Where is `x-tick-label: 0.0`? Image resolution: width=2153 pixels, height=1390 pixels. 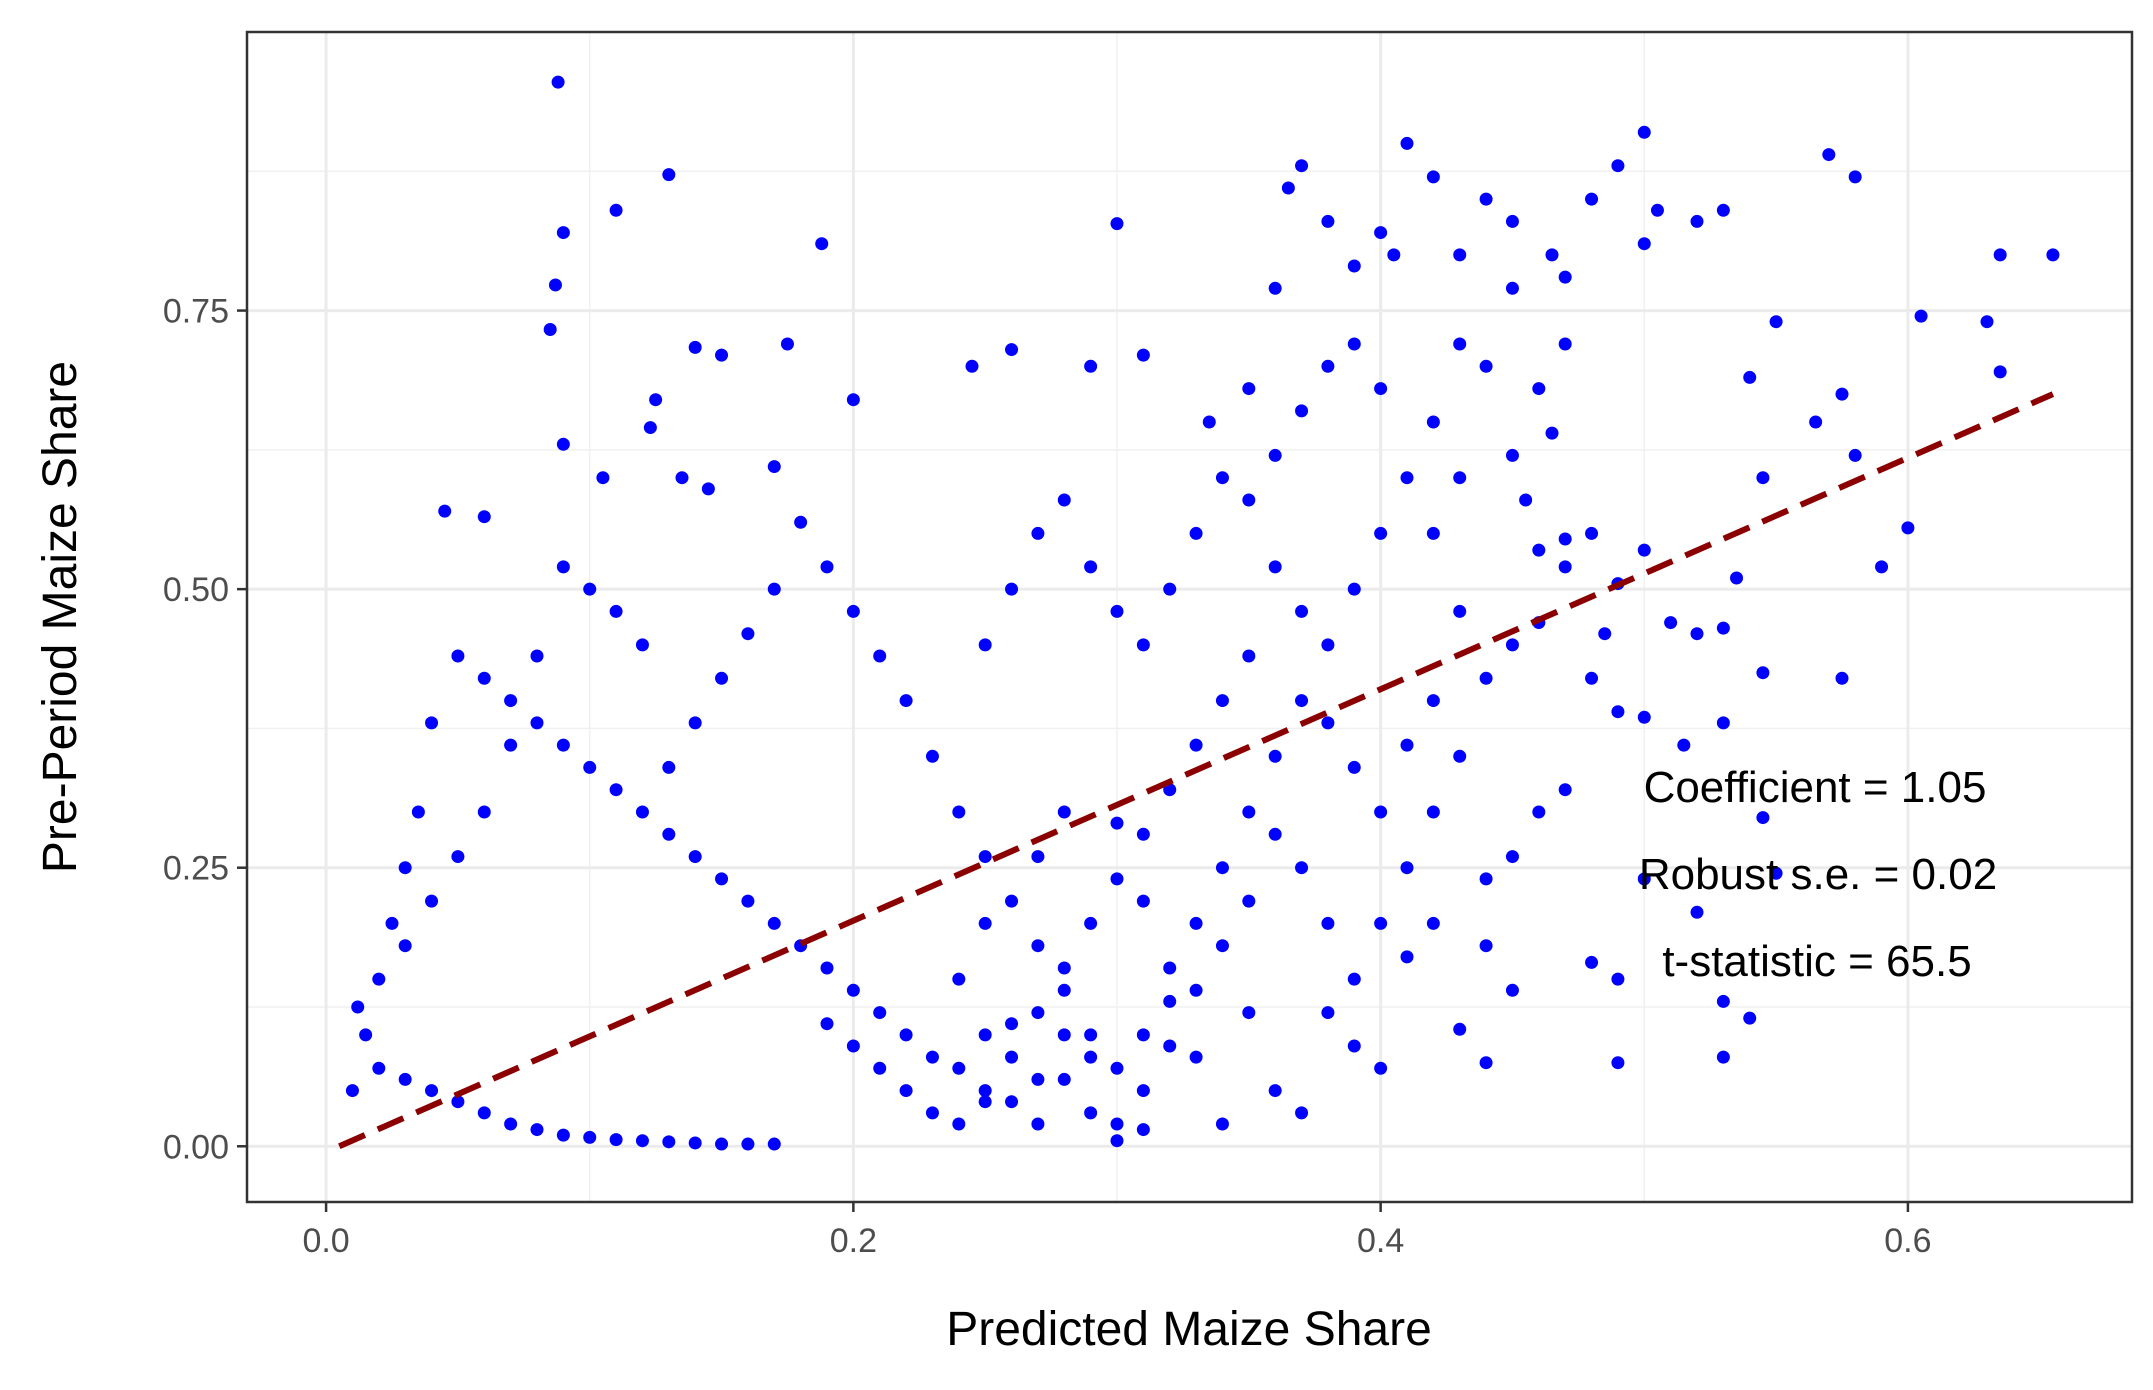
x-tick-label: 0.0 is located at coordinates (325, 1241).